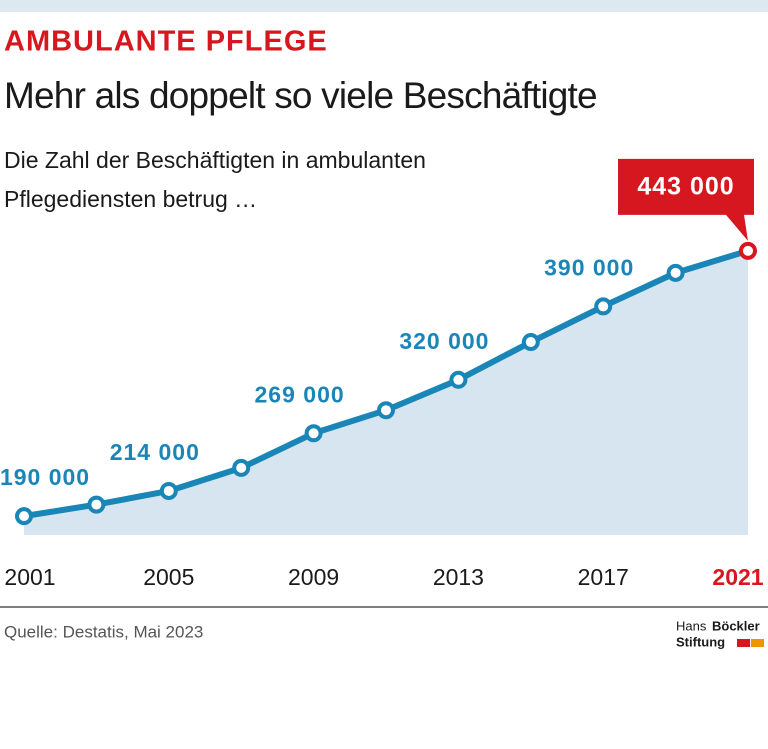 This screenshot has height=749, width=768. I want to click on source: Quelle: Destatis, Mai 2023, so click(103, 631).